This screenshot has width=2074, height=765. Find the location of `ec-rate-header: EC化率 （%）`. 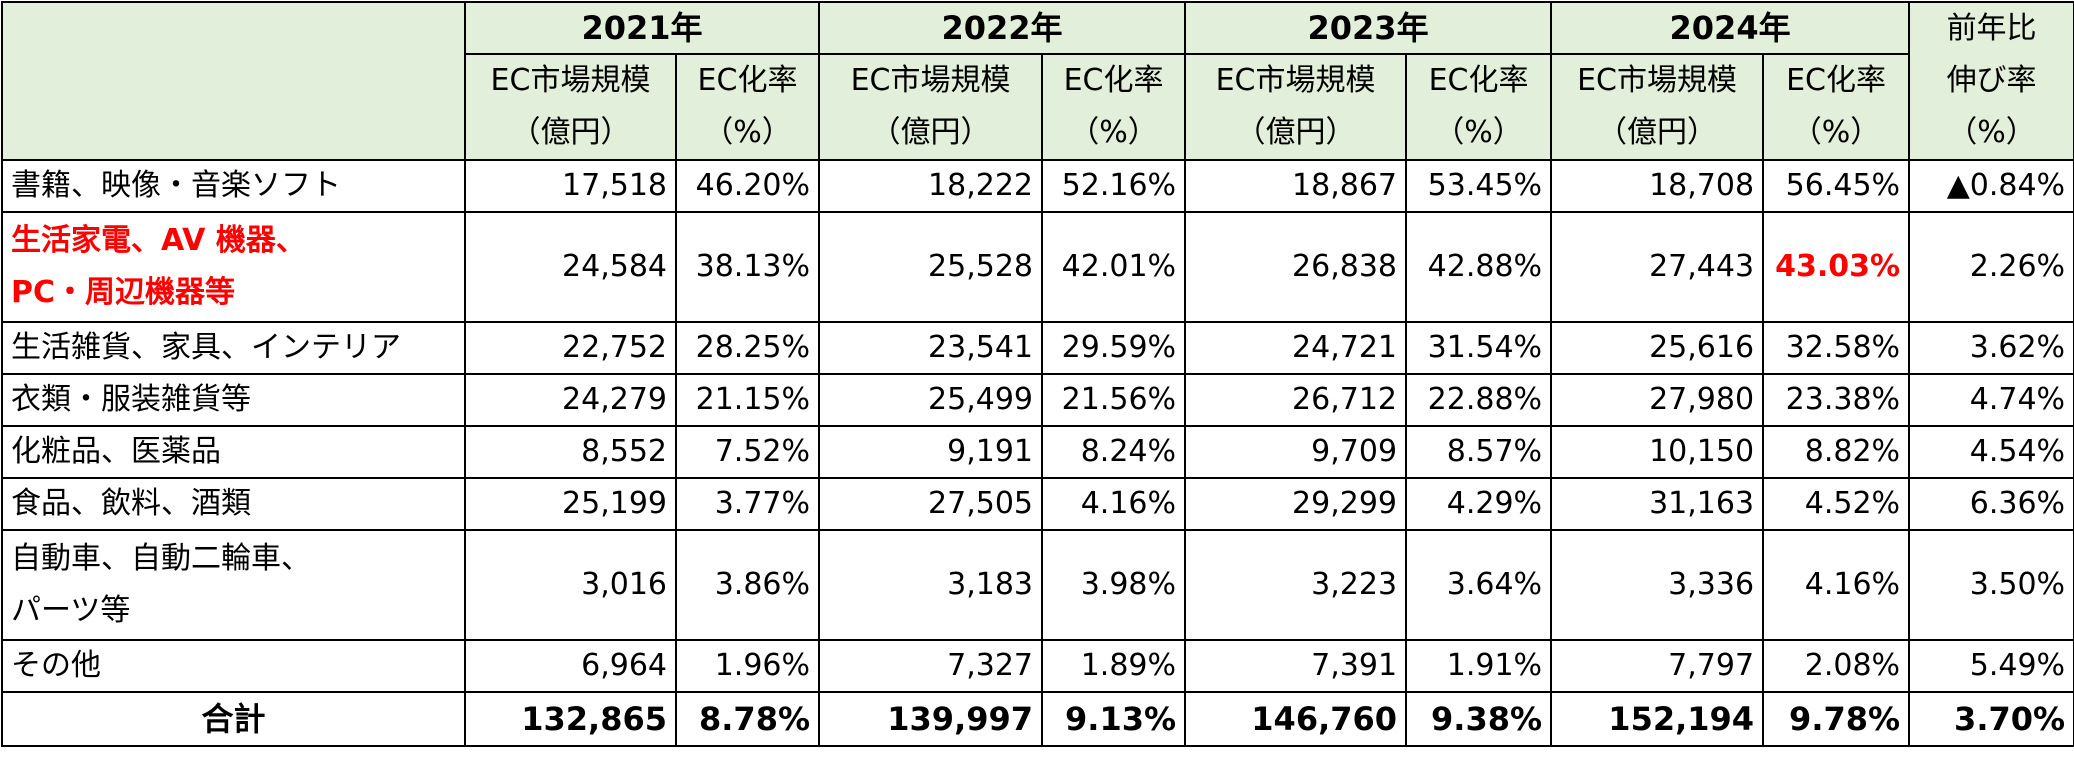

ec-rate-header: EC化率 （%） is located at coordinates (1114, 107).